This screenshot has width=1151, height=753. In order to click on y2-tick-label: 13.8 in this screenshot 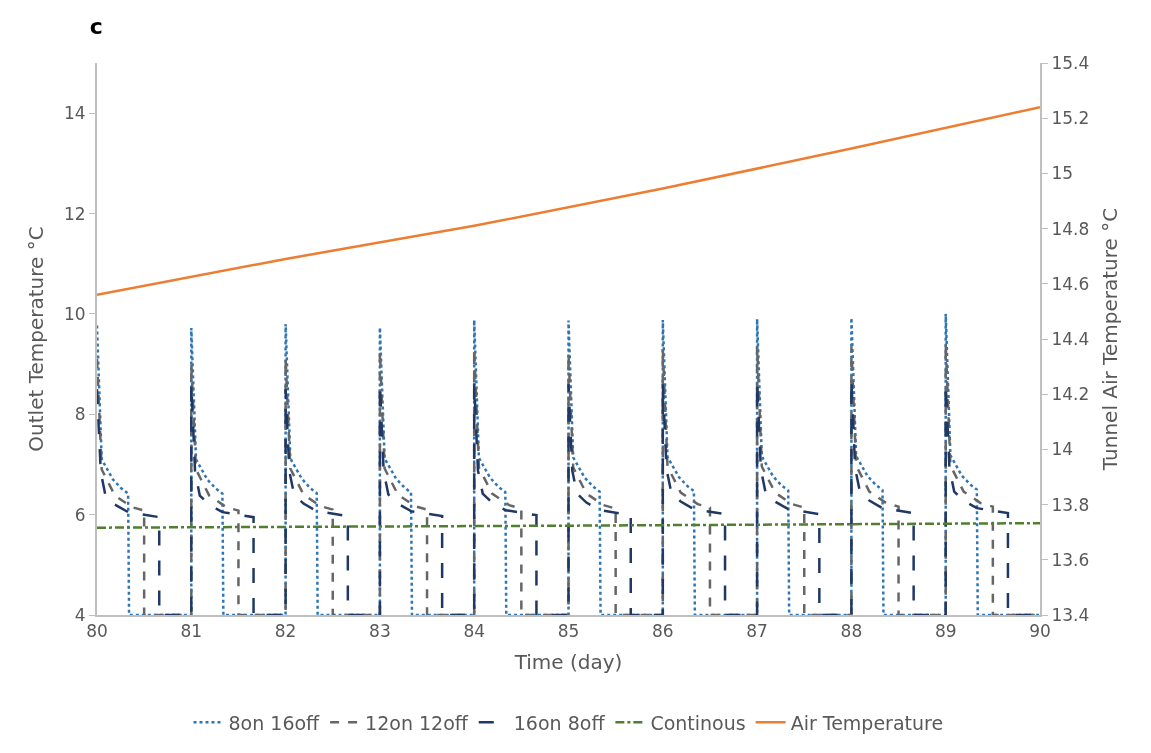, I will do `click(1070, 504)`.